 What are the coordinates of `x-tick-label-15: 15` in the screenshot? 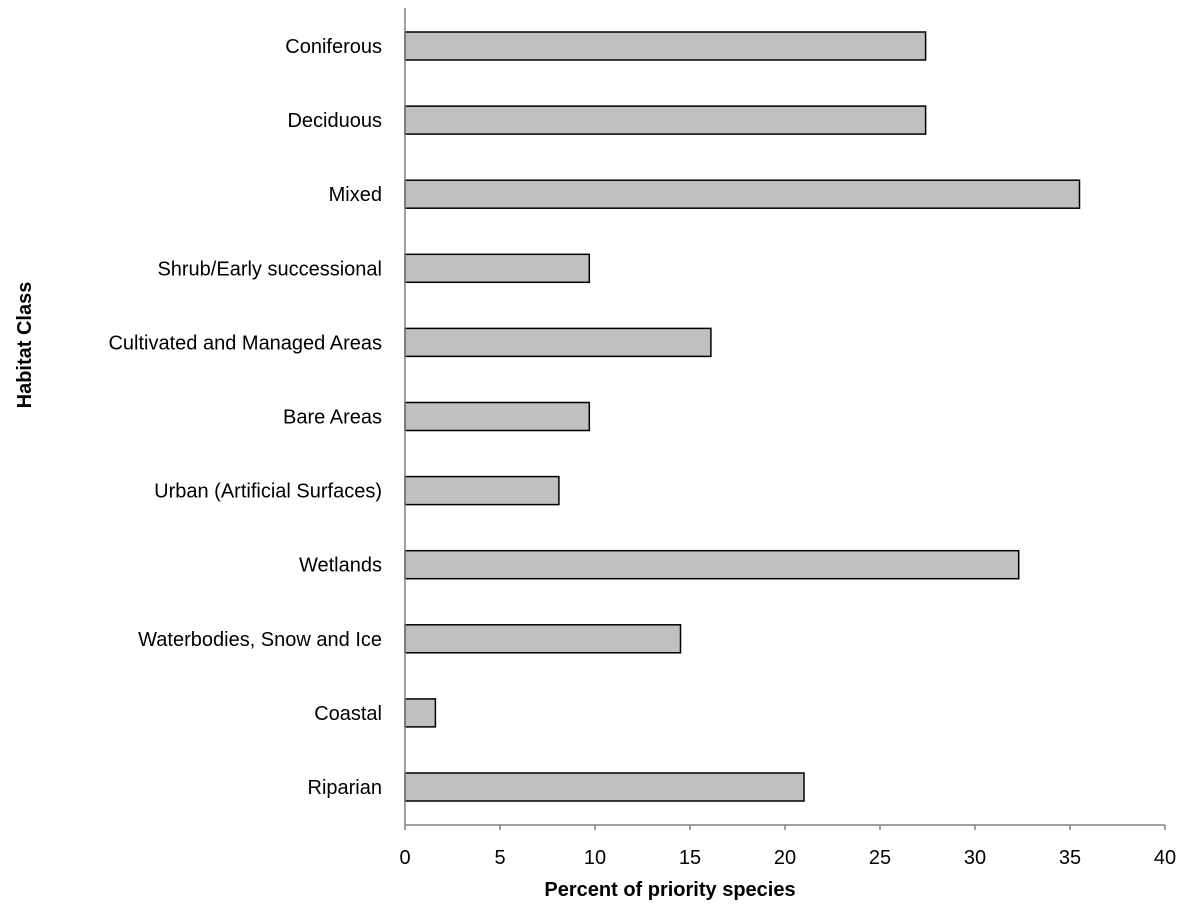 It's located at (690, 858).